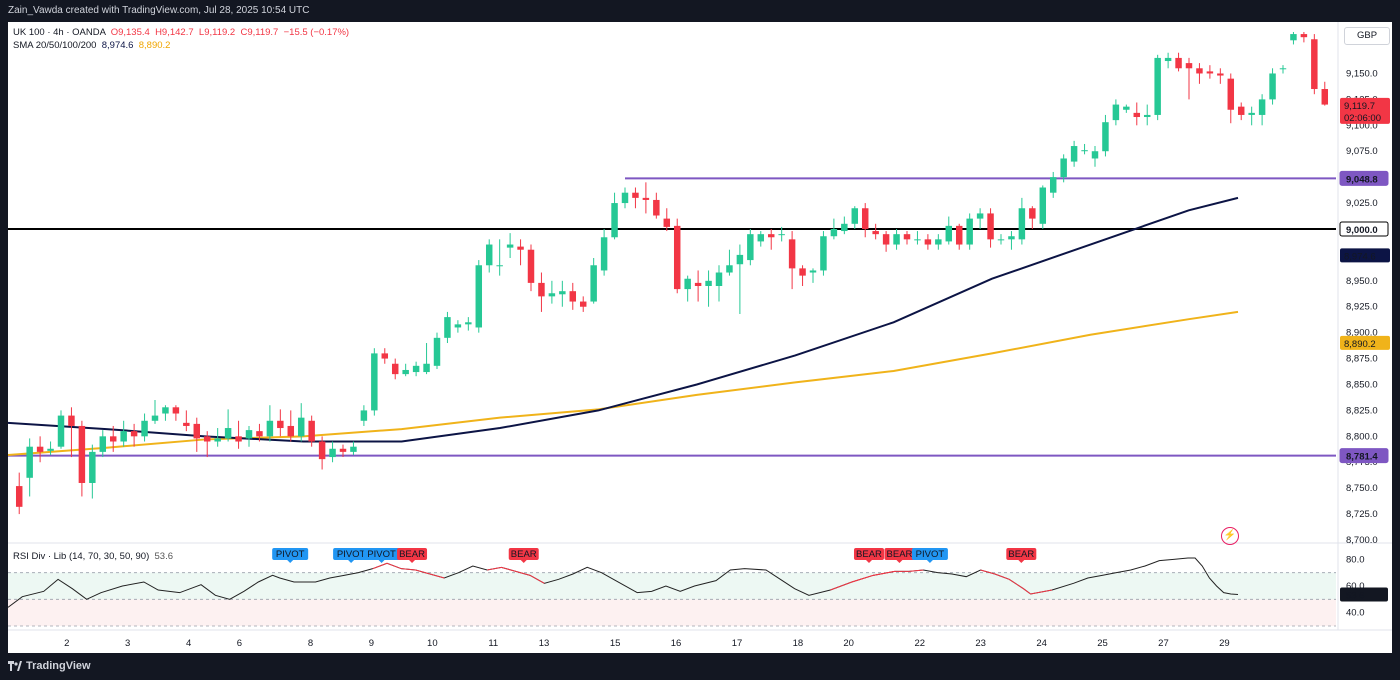 The width and height of the screenshot is (1400, 680). What do you see at coordinates (623, 582) in the screenshot?
I see `rsi-line` at bounding box center [623, 582].